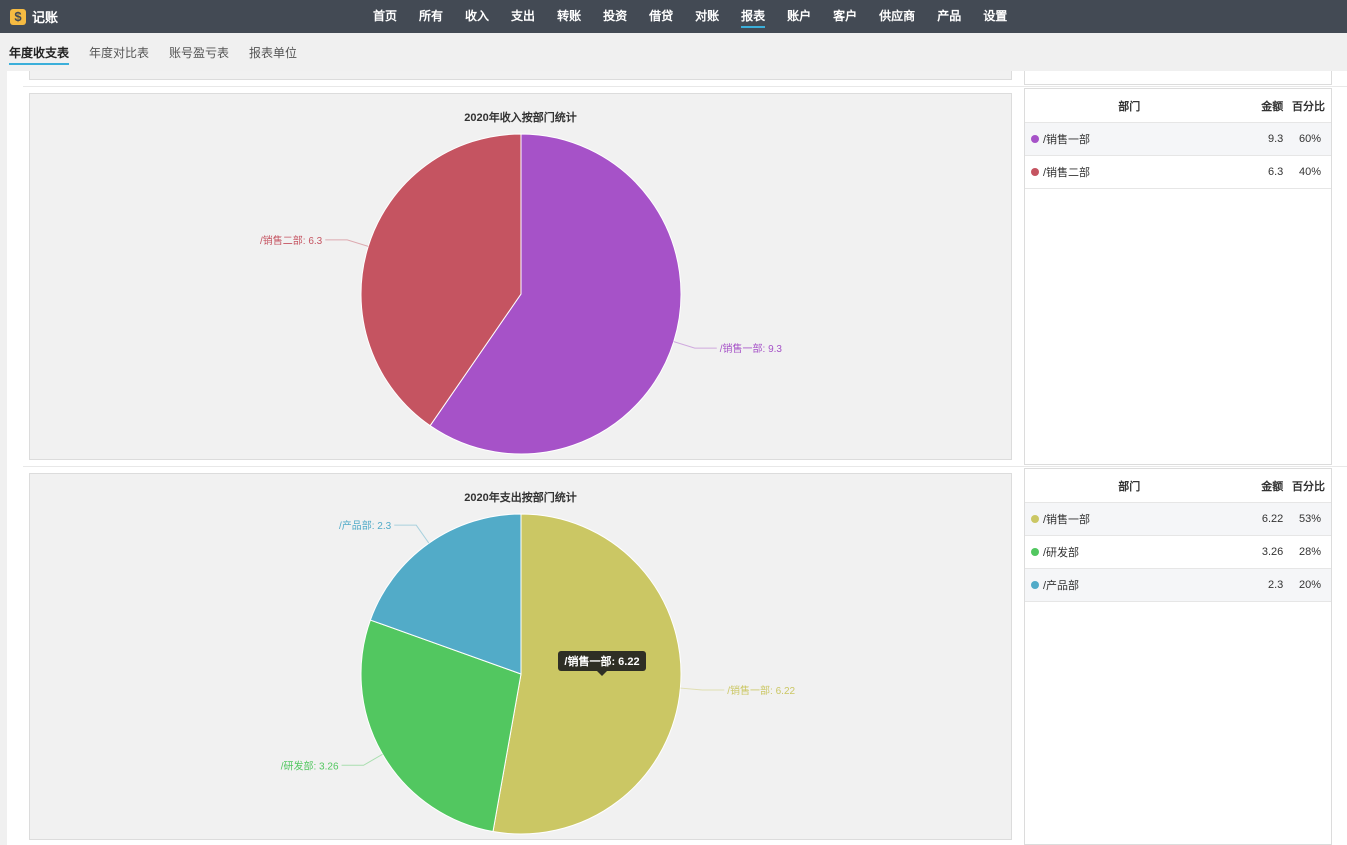 Image resolution: width=1347 pixels, height=845 pixels. I want to click on pie-slice-label: /销售一部: 9.3, so click(751, 348).